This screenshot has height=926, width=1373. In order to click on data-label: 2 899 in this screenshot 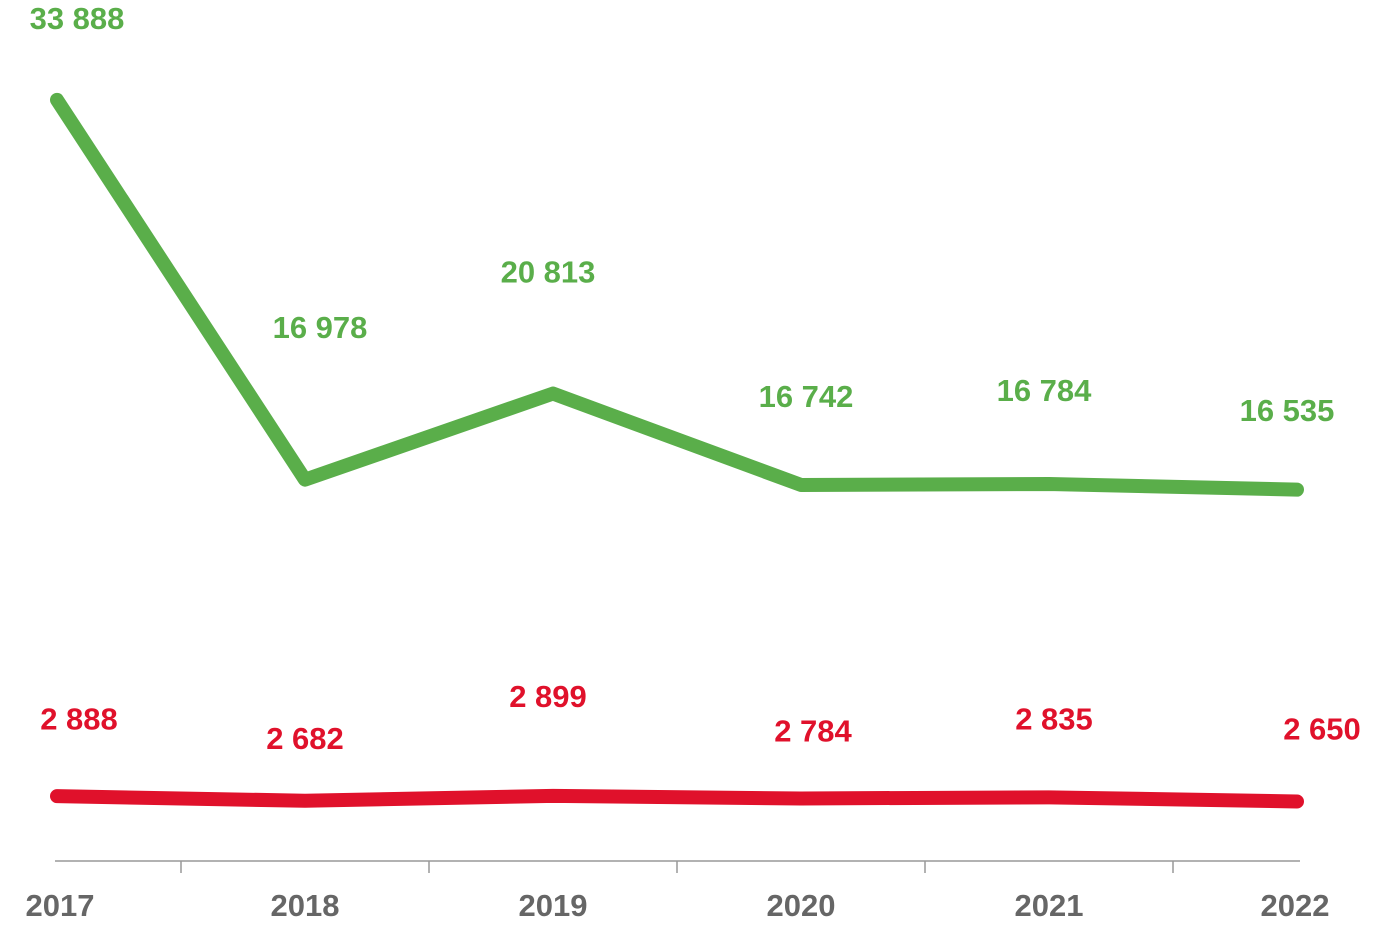, I will do `click(548, 696)`.